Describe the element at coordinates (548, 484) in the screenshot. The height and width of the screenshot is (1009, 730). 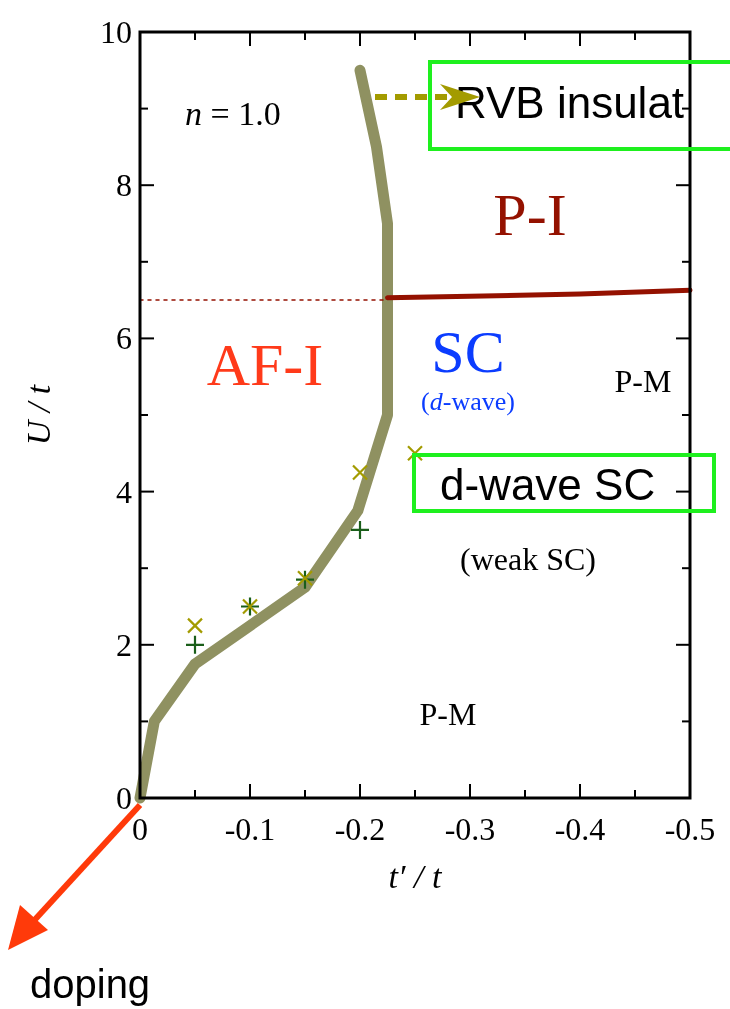
I see `annotation: d-wave SC` at that location.